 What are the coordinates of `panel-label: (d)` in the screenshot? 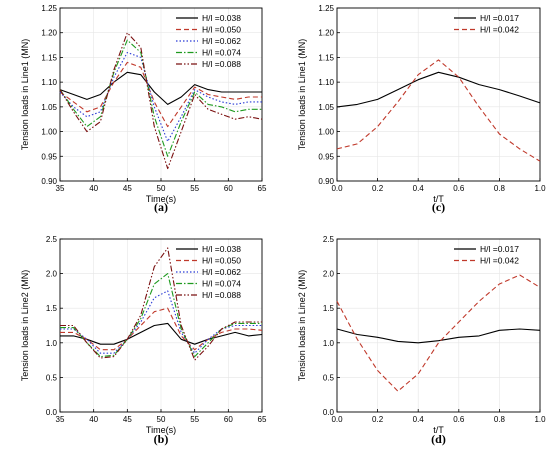 It's located at (438, 439).